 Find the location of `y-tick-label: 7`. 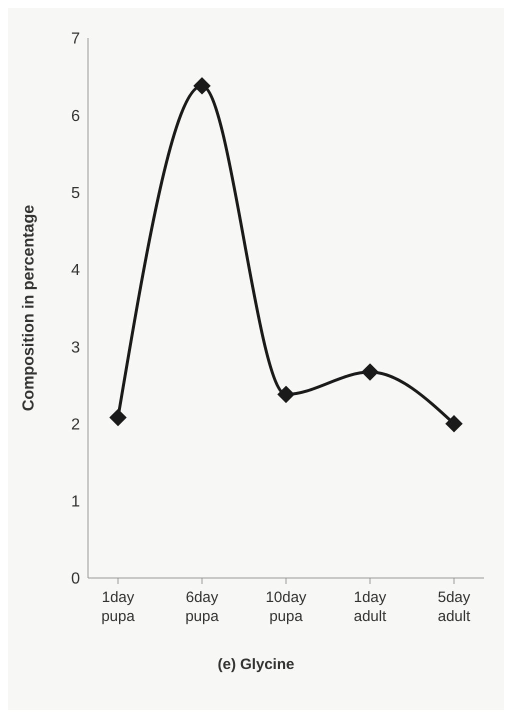

y-tick-label: 7 is located at coordinates (75, 39).